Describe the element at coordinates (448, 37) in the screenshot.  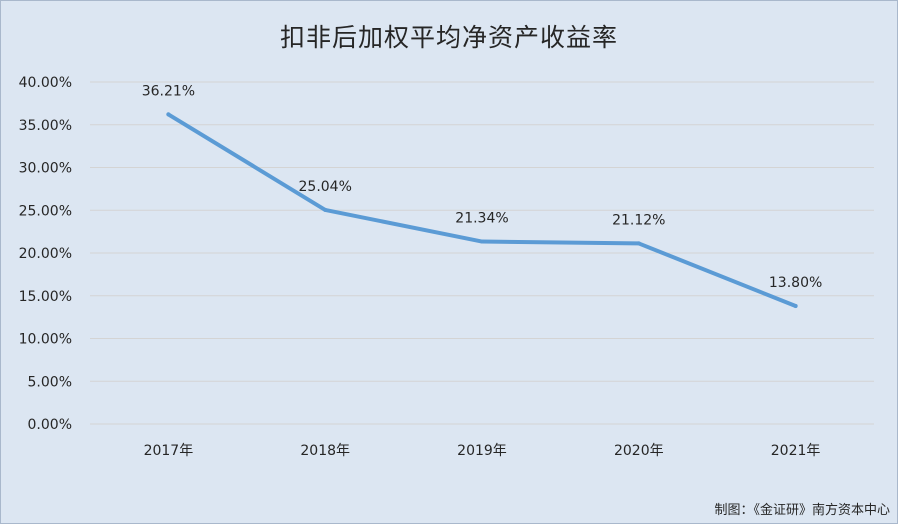
I see `chart-title: 扣非后加权平均净资产收益率` at that location.